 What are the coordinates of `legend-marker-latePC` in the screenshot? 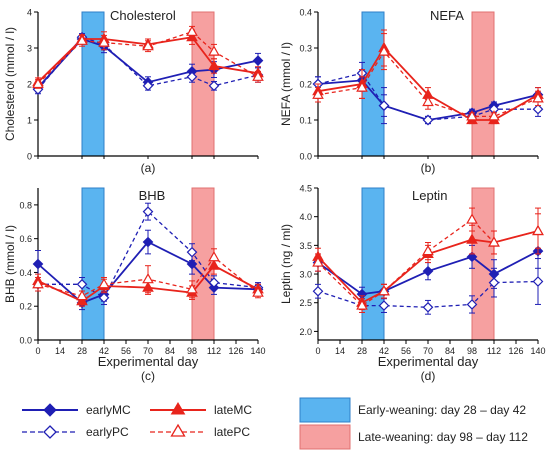 It's located at (178, 430).